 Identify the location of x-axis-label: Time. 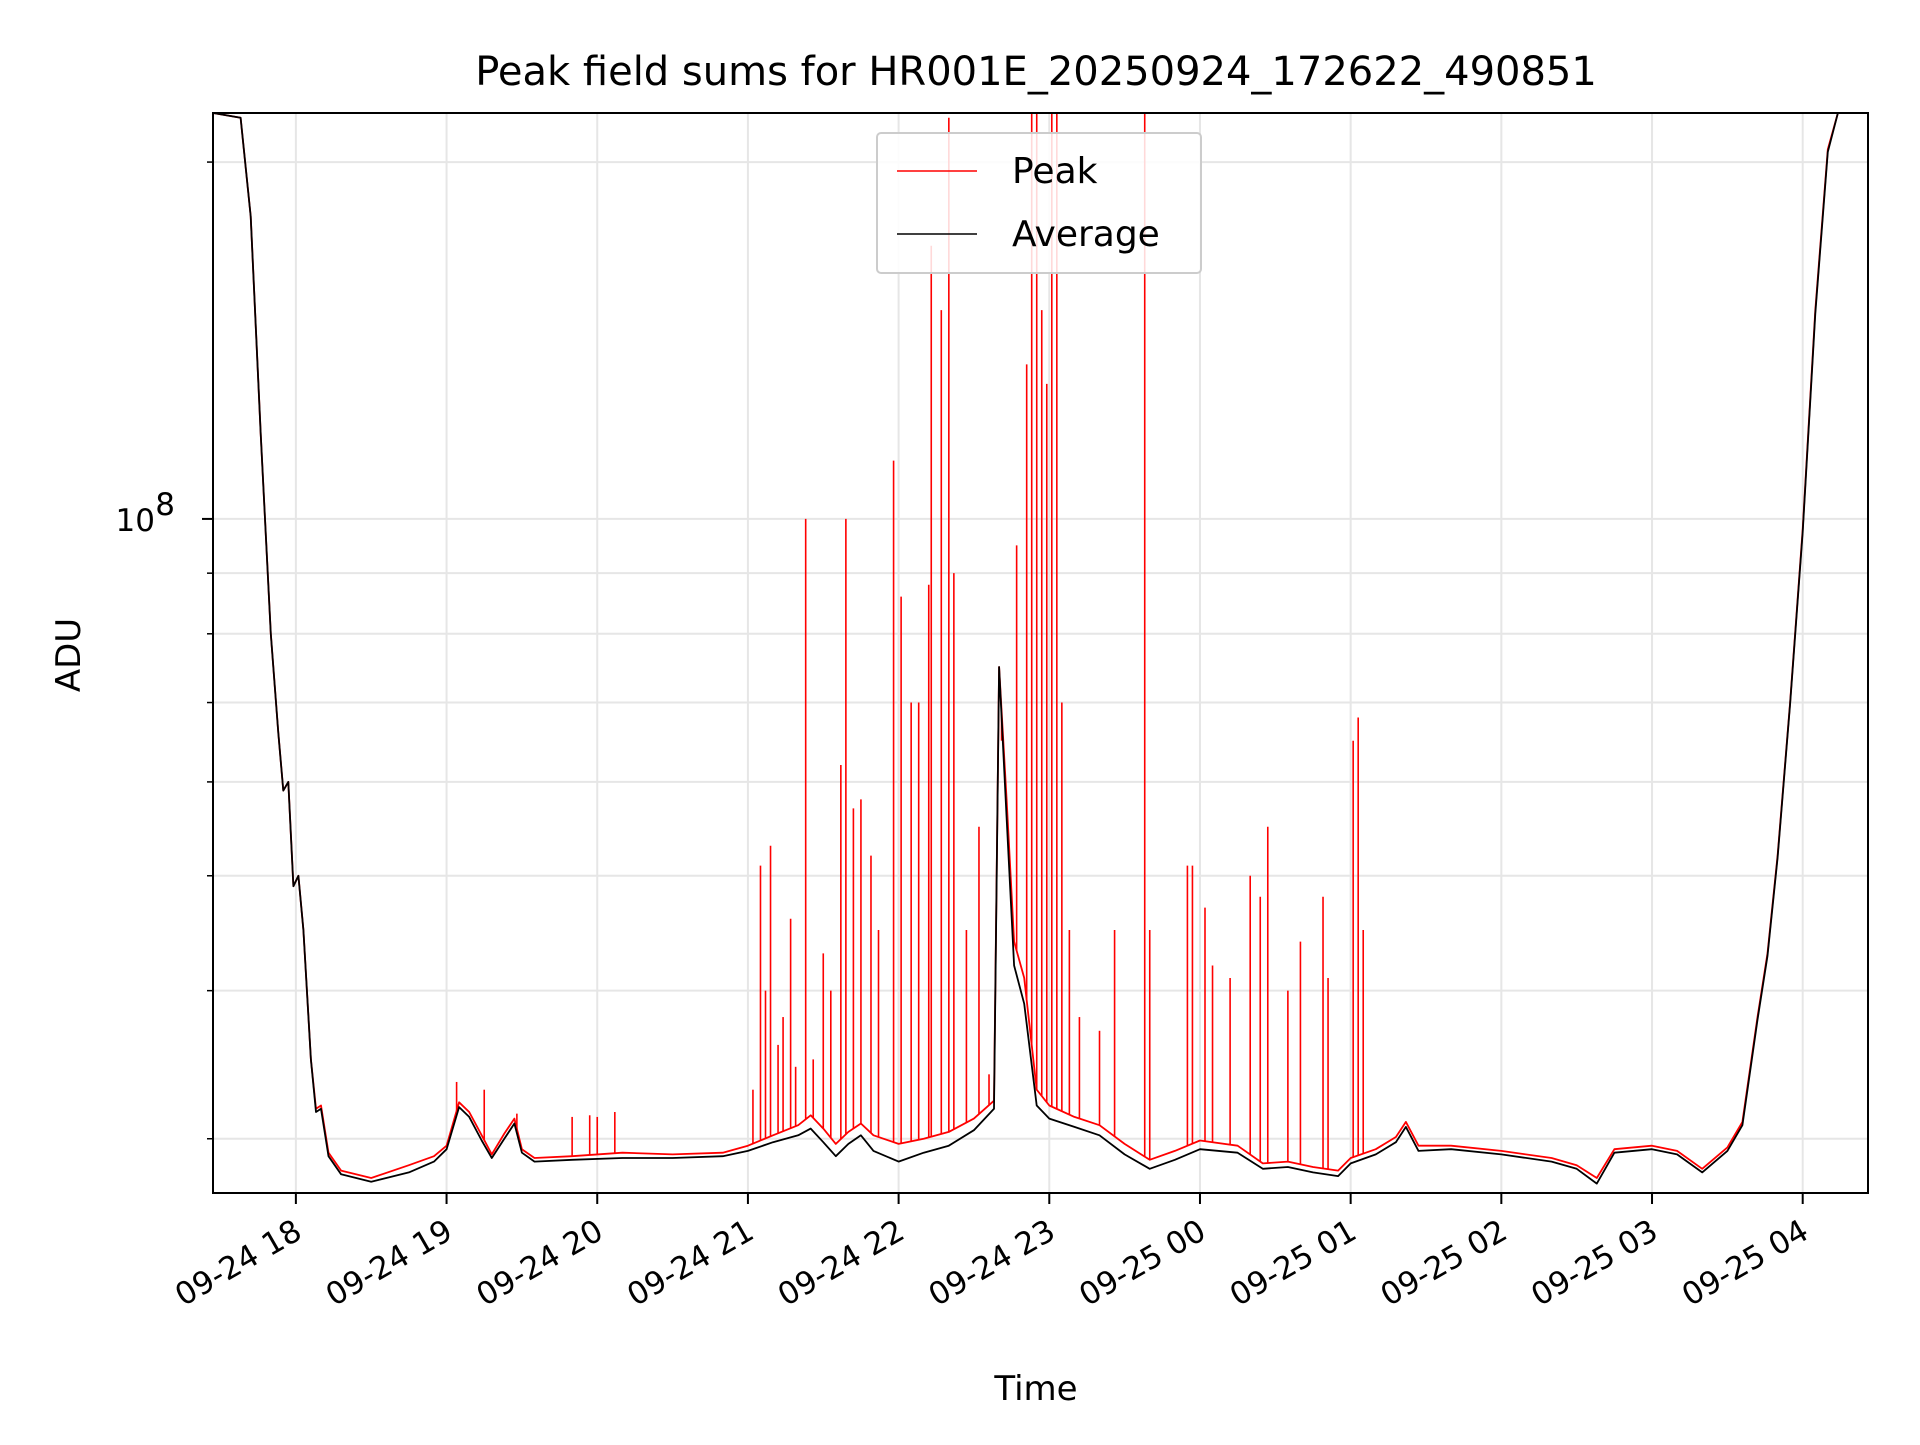
(1035, 1389).